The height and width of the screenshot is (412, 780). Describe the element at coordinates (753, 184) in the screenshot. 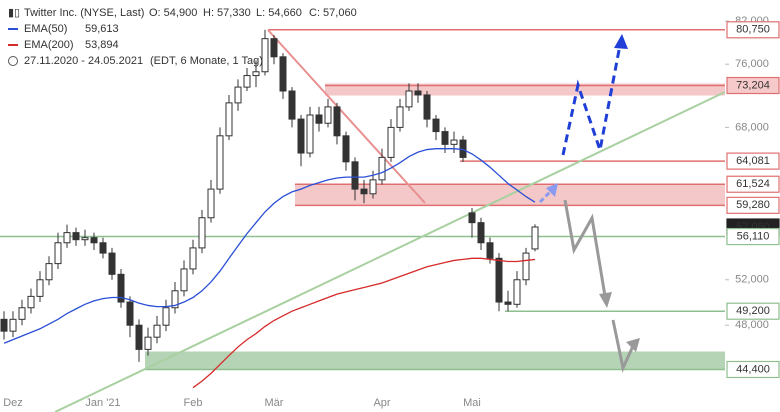

I see `price-tag-label: 61,524` at that location.